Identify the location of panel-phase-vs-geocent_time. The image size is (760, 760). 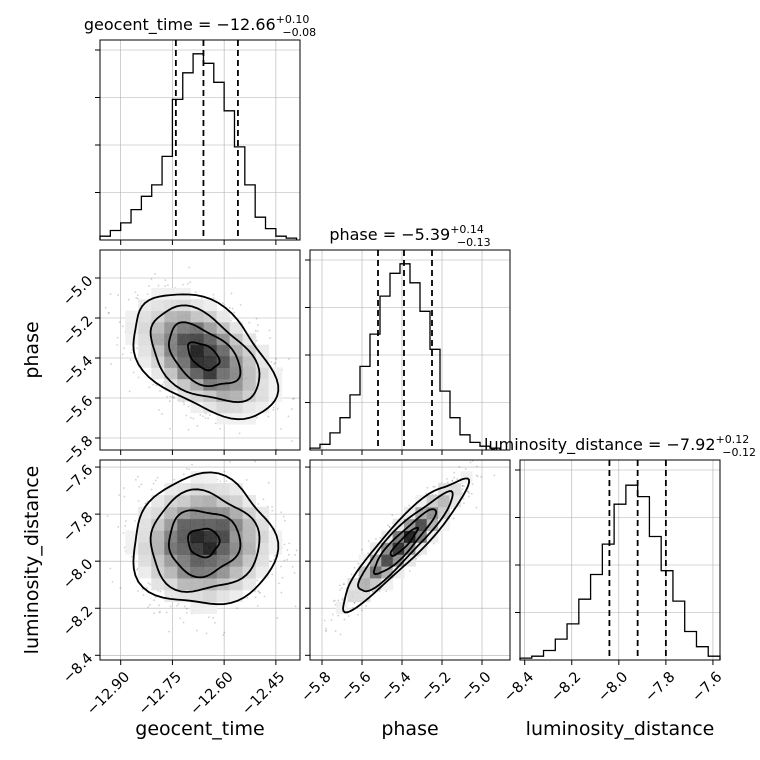
(200, 350).